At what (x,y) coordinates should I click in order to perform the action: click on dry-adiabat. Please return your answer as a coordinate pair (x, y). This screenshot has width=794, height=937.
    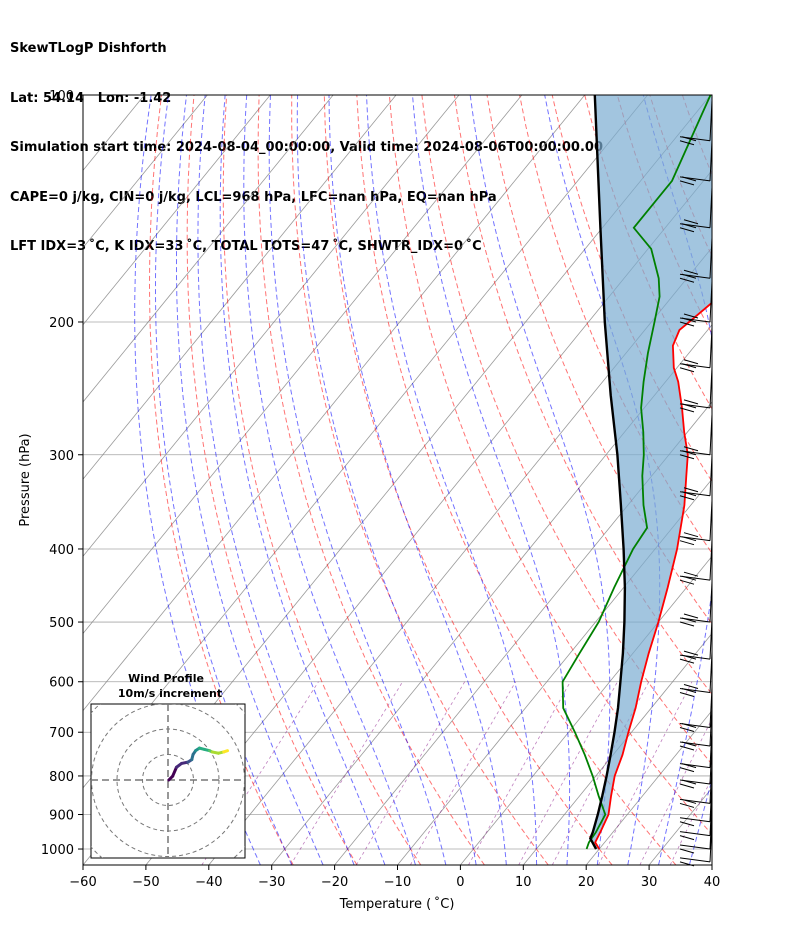
    Looking at the image, I should click on (771, 480).